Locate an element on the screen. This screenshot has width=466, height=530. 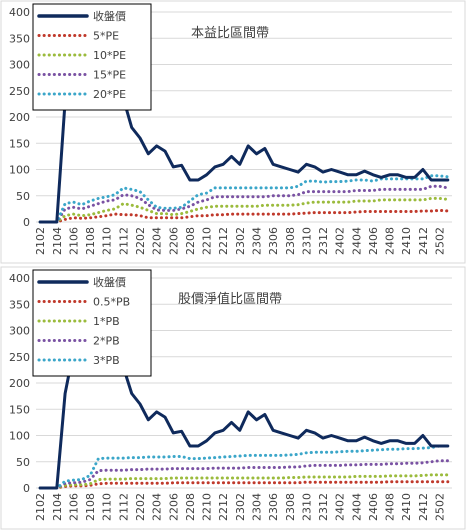
legend-label: 3*PB is located at coordinates (106, 360).